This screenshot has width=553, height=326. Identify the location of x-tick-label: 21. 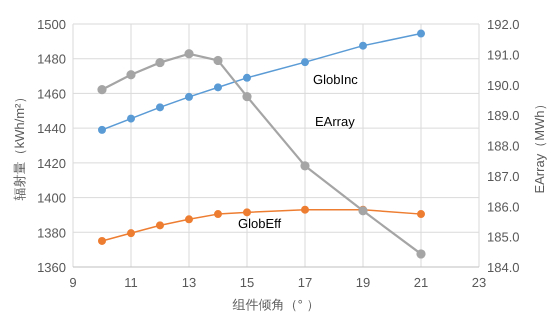
(421, 282).